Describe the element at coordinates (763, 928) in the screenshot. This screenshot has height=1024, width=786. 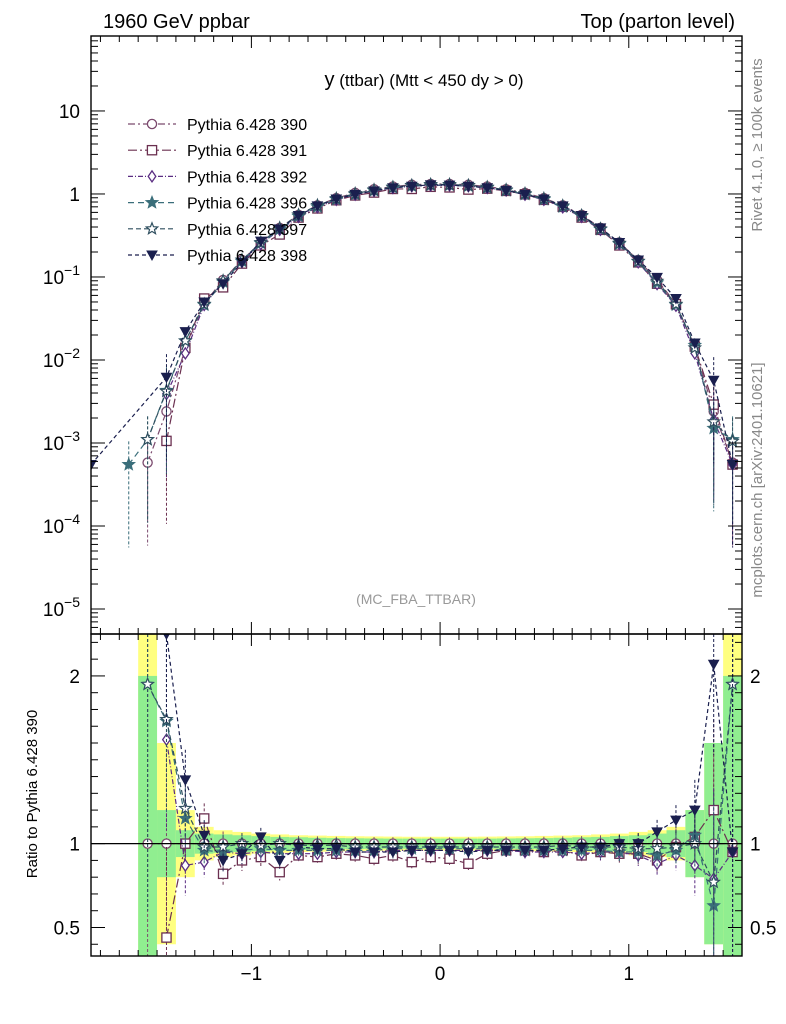
I see `ratio-y-tick-label-right: 0.5` at that location.